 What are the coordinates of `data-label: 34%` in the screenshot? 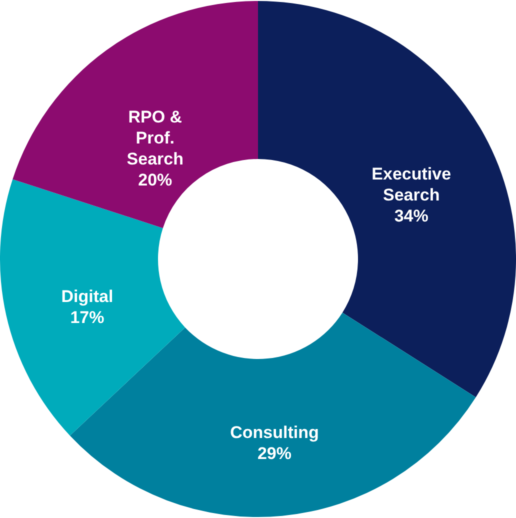 It's located at (411, 216).